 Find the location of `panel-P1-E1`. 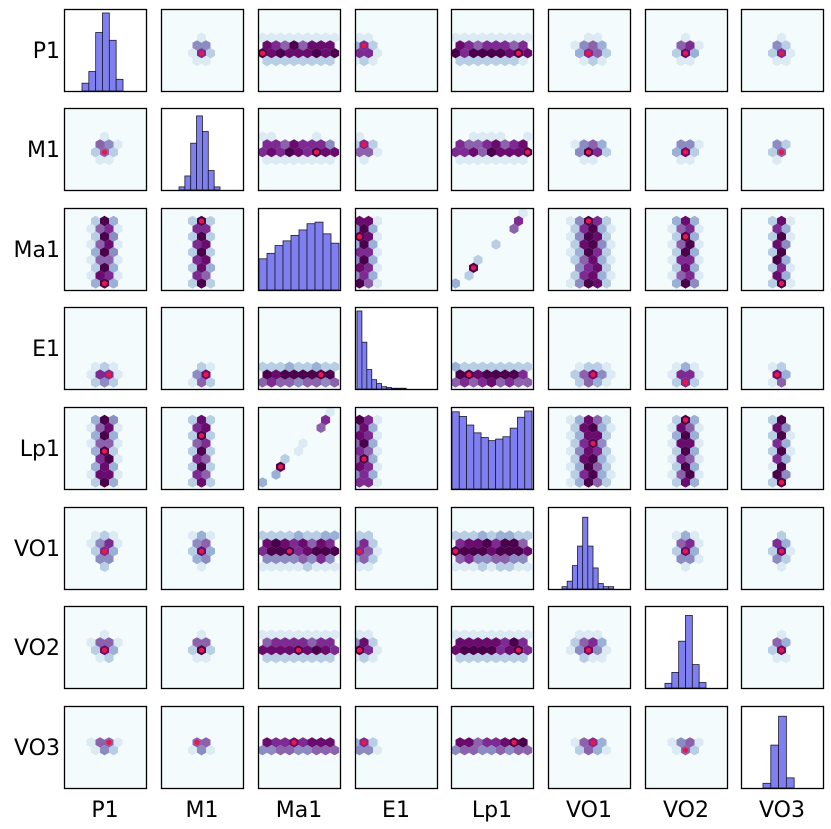

panel-P1-E1 is located at coordinates (396, 50).